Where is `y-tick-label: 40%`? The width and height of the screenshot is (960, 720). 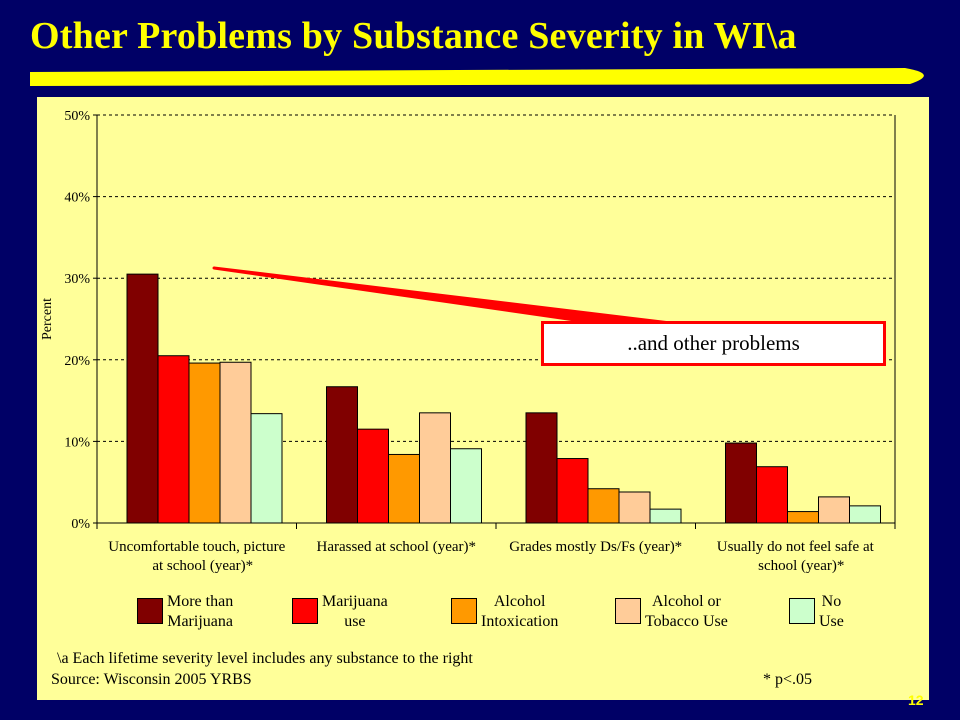 y-tick-label: 40% is located at coordinates (77, 198).